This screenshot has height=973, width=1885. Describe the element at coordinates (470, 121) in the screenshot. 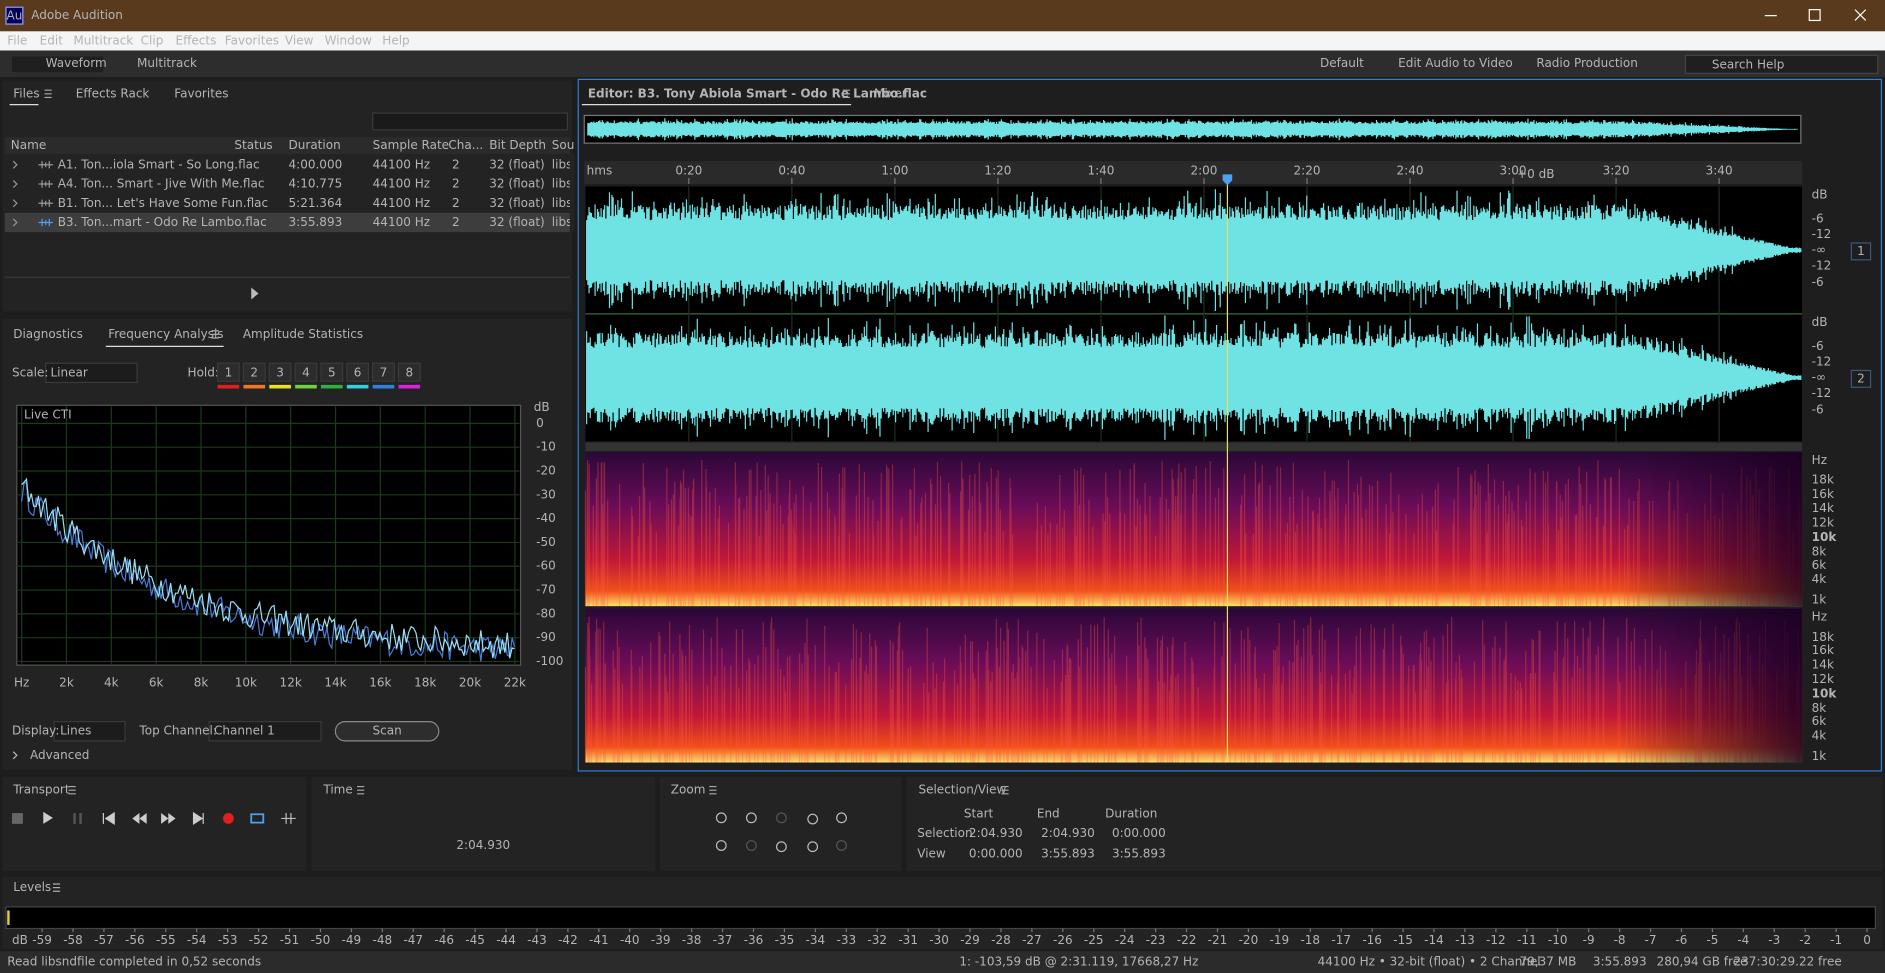

I see `files-search` at that location.